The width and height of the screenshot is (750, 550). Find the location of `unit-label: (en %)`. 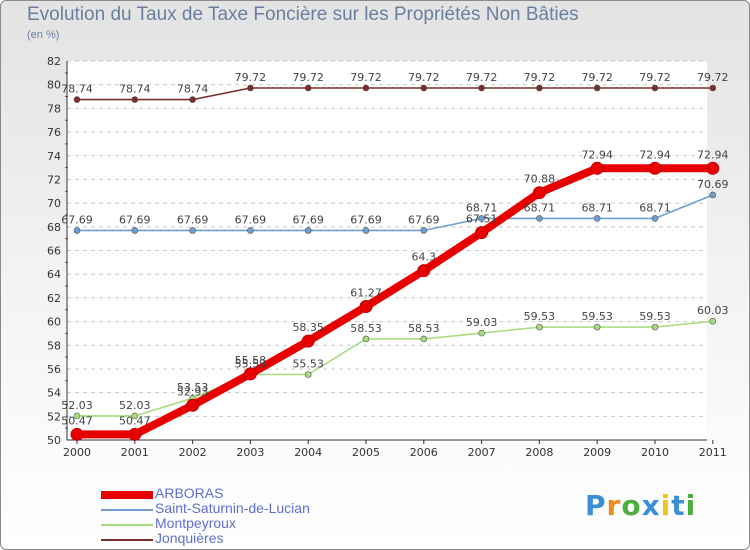

unit-label: (en %) is located at coordinates (43, 35).